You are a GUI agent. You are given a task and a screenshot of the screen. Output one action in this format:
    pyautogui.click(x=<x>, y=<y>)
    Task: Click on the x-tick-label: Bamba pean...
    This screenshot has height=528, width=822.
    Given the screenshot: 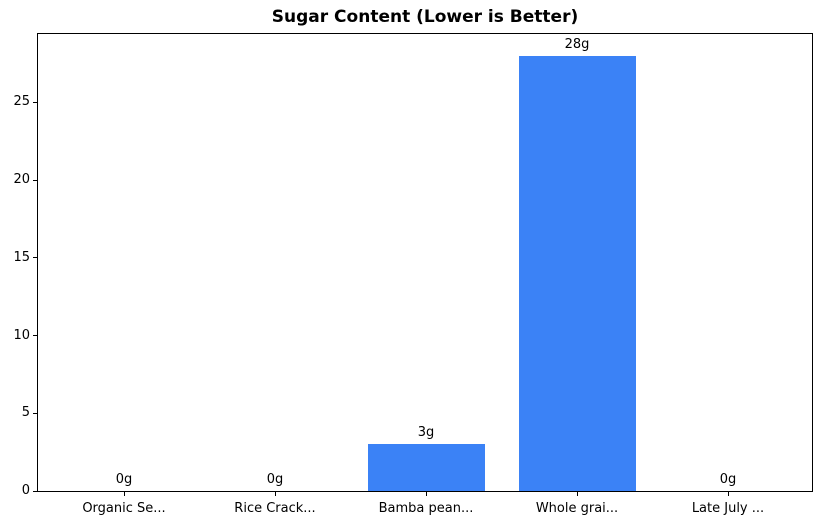 What is the action you would take?
    pyautogui.click(x=426, y=508)
    